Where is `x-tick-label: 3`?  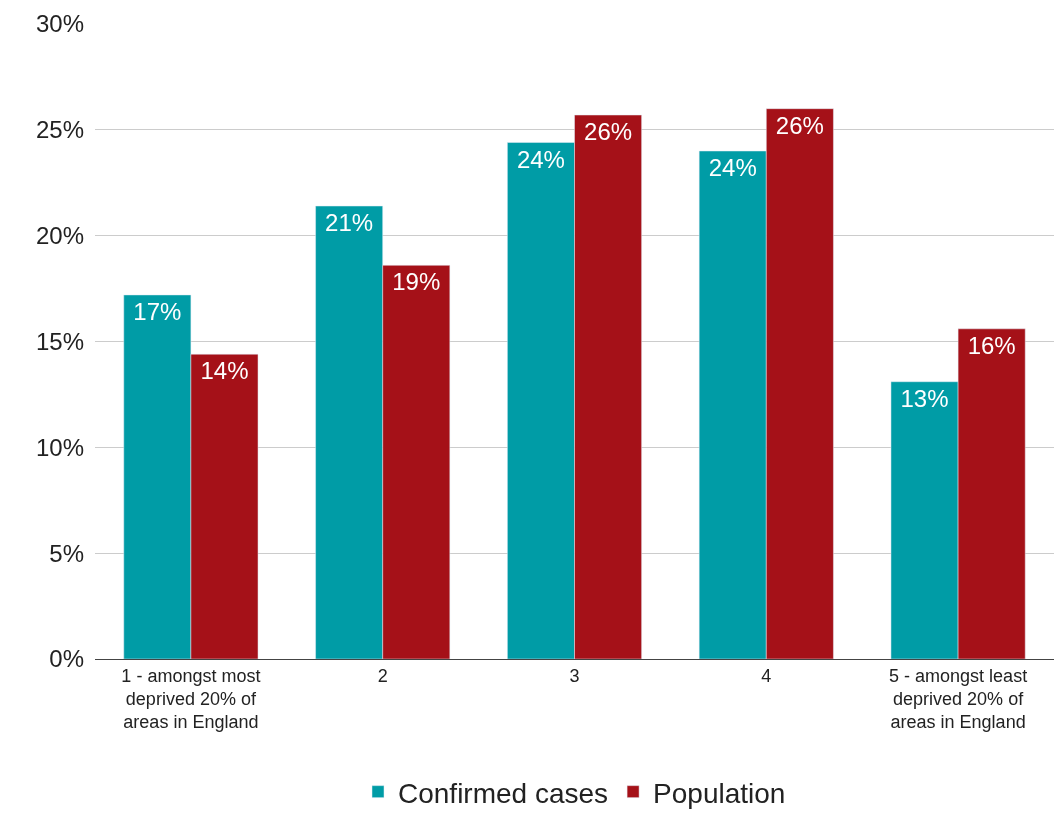
x-tick-label: 3 is located at coordinates (574, 675).